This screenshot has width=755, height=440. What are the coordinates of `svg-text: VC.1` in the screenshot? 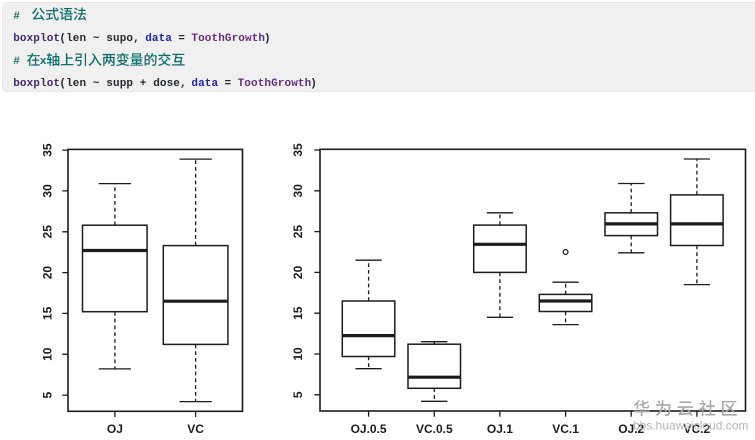 It's located at (565, 429).